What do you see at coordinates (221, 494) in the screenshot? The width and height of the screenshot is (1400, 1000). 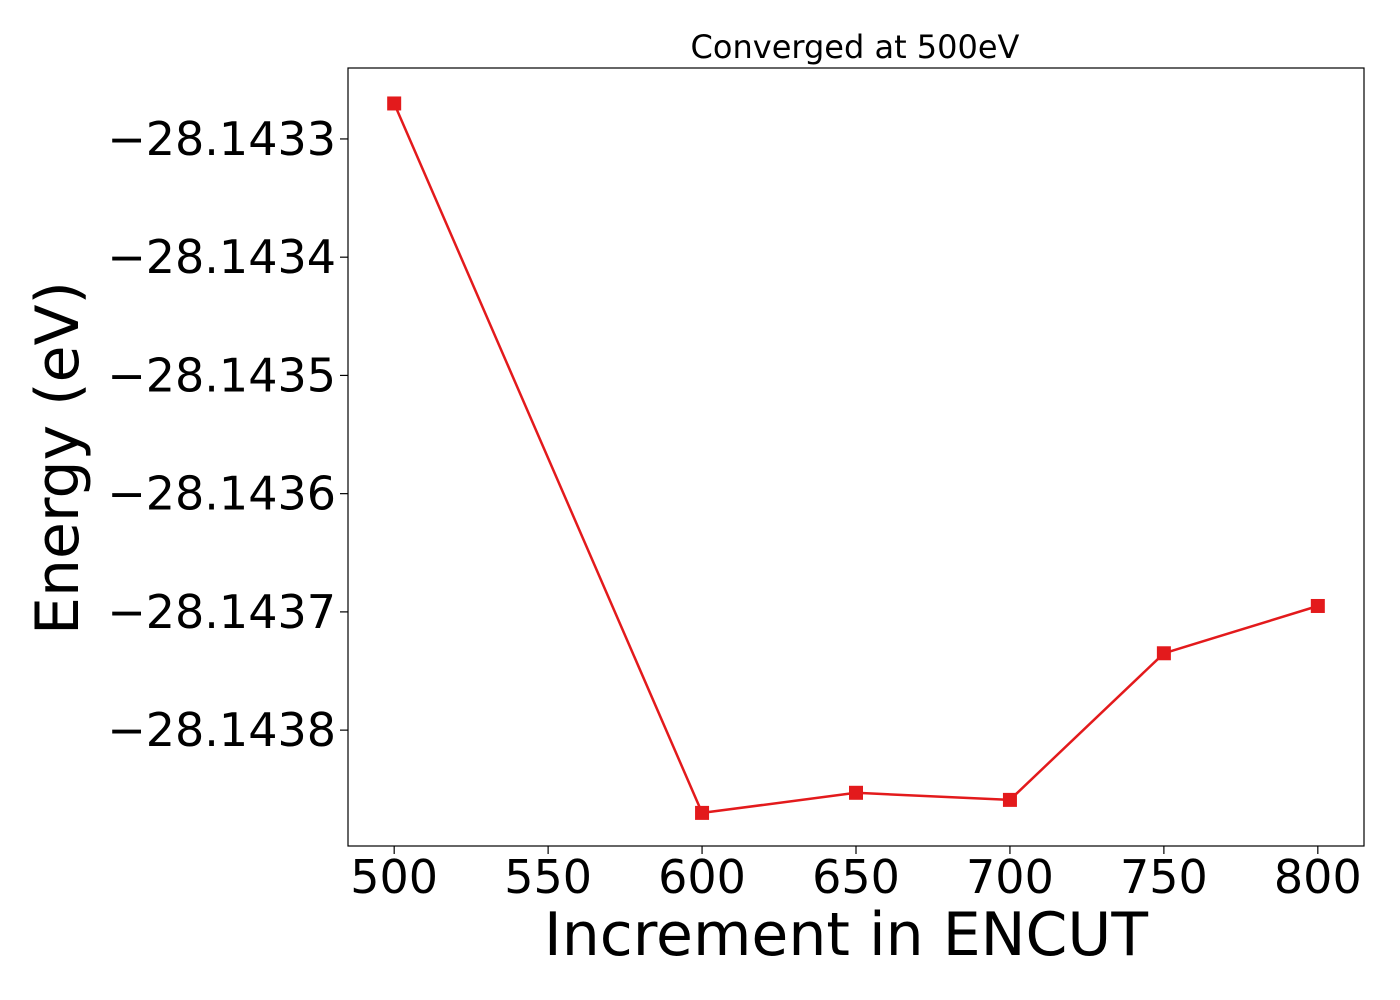 I see `y-tick-label: −28.1436` at bounding box center [221, 494].